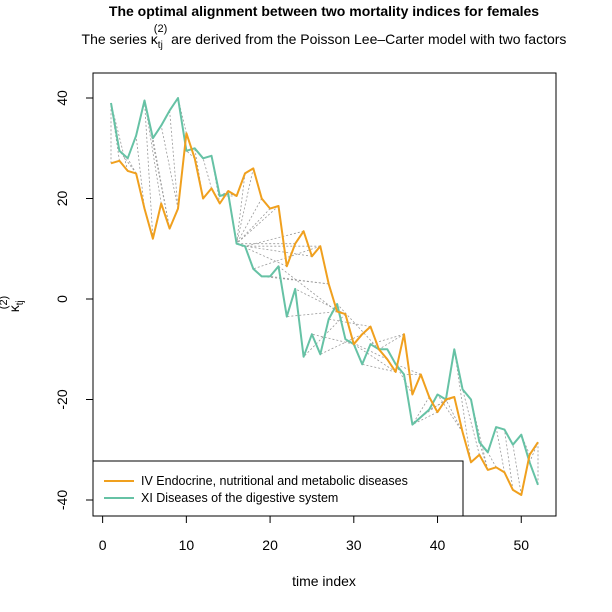  I want to click on legend-label-digestive: XI Diseases of the digestive system, so click(239, 498).